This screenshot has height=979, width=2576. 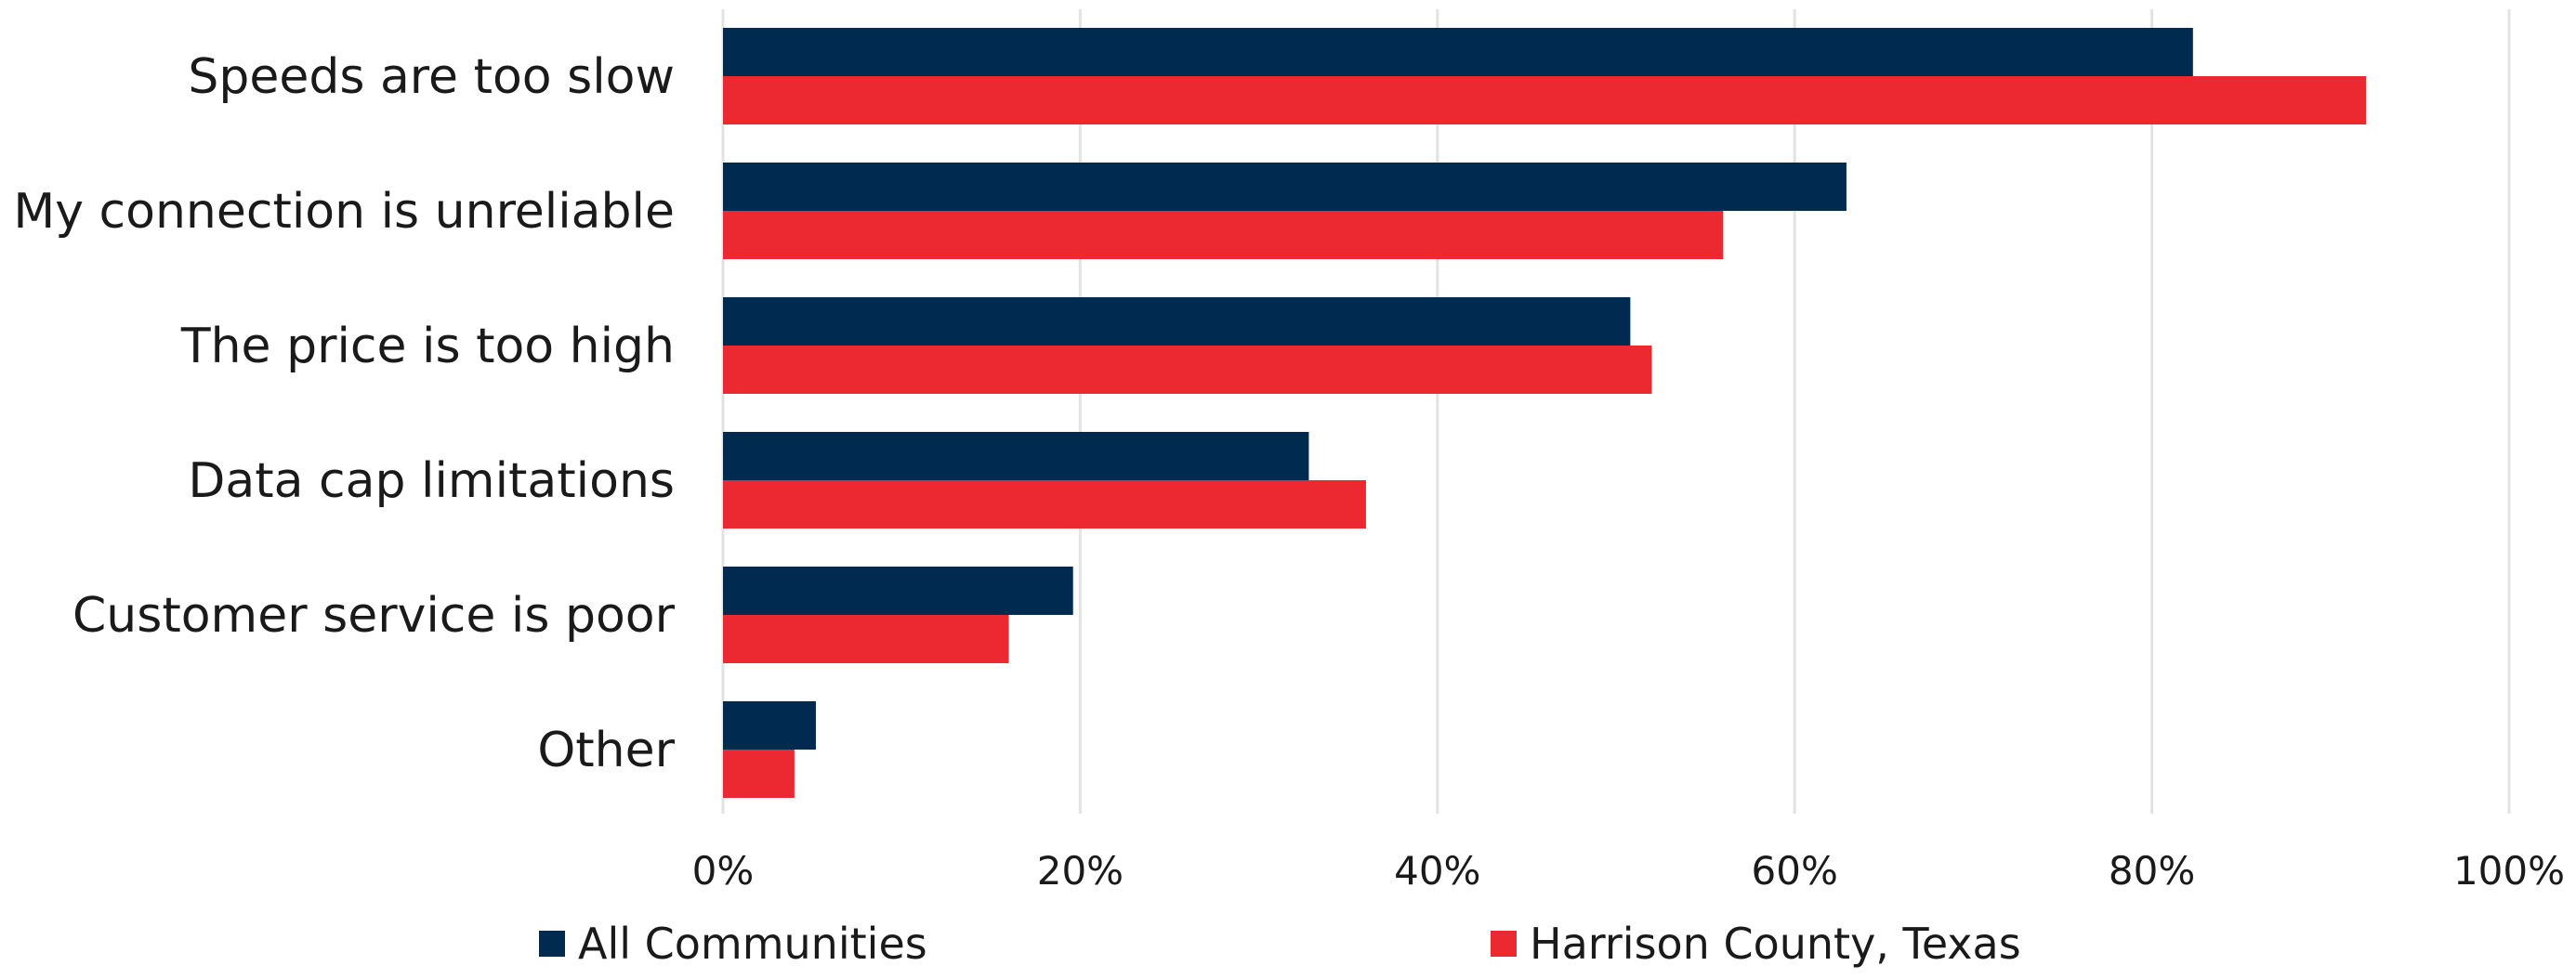 What do you see at coordinates (1628, 871) in the screenshot?
I see `x-tick-labels: 0% 20% 40% 60% 80% 100%` at bounding box center [1628, 871].